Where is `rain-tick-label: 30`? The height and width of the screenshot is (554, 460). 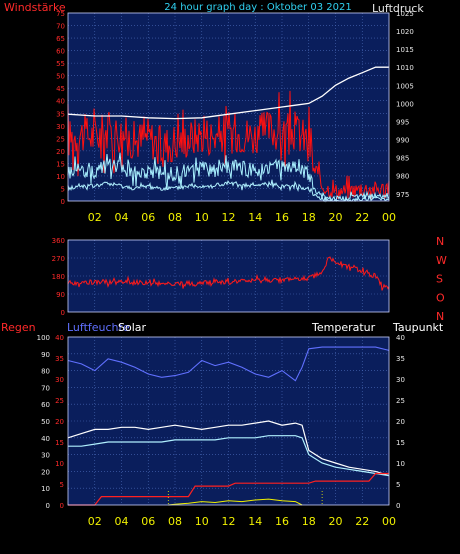
rain-tick-label: 30 is located at coordinates (59, 380).